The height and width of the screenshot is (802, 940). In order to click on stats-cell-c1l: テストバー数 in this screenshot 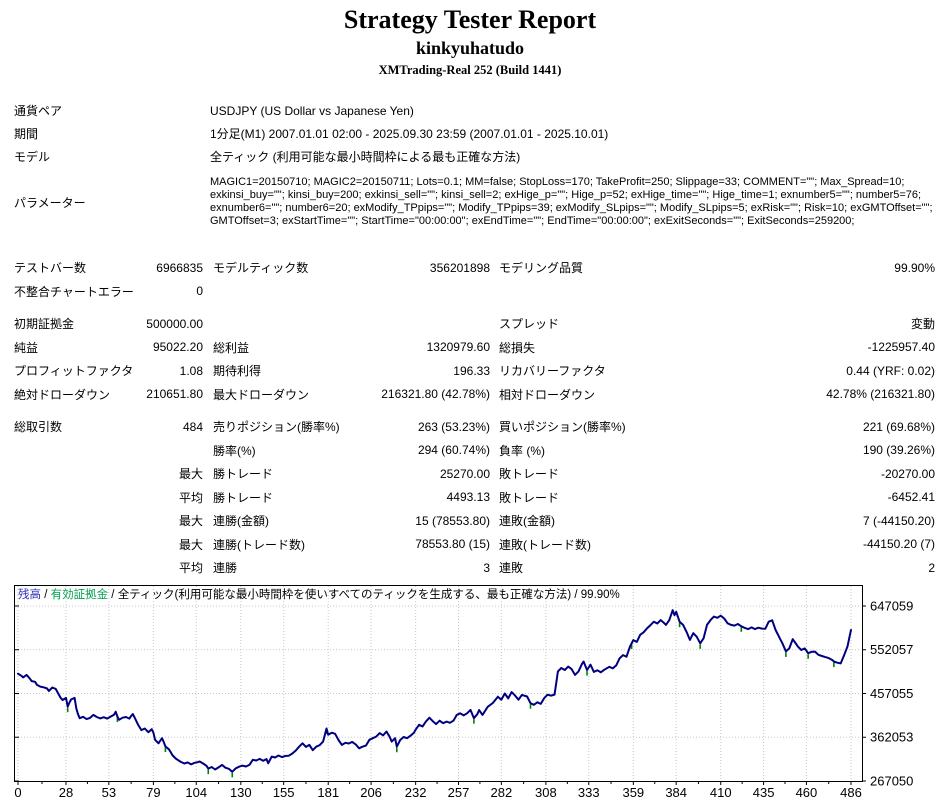, I will do `click(50, 268)`.